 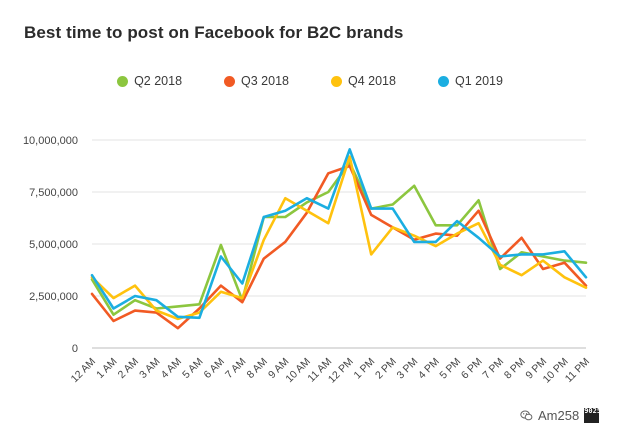 What do you see at coordinates (526, 415) in the screenshot?
I see `wechat-icon` at bounding box center [526, 415].